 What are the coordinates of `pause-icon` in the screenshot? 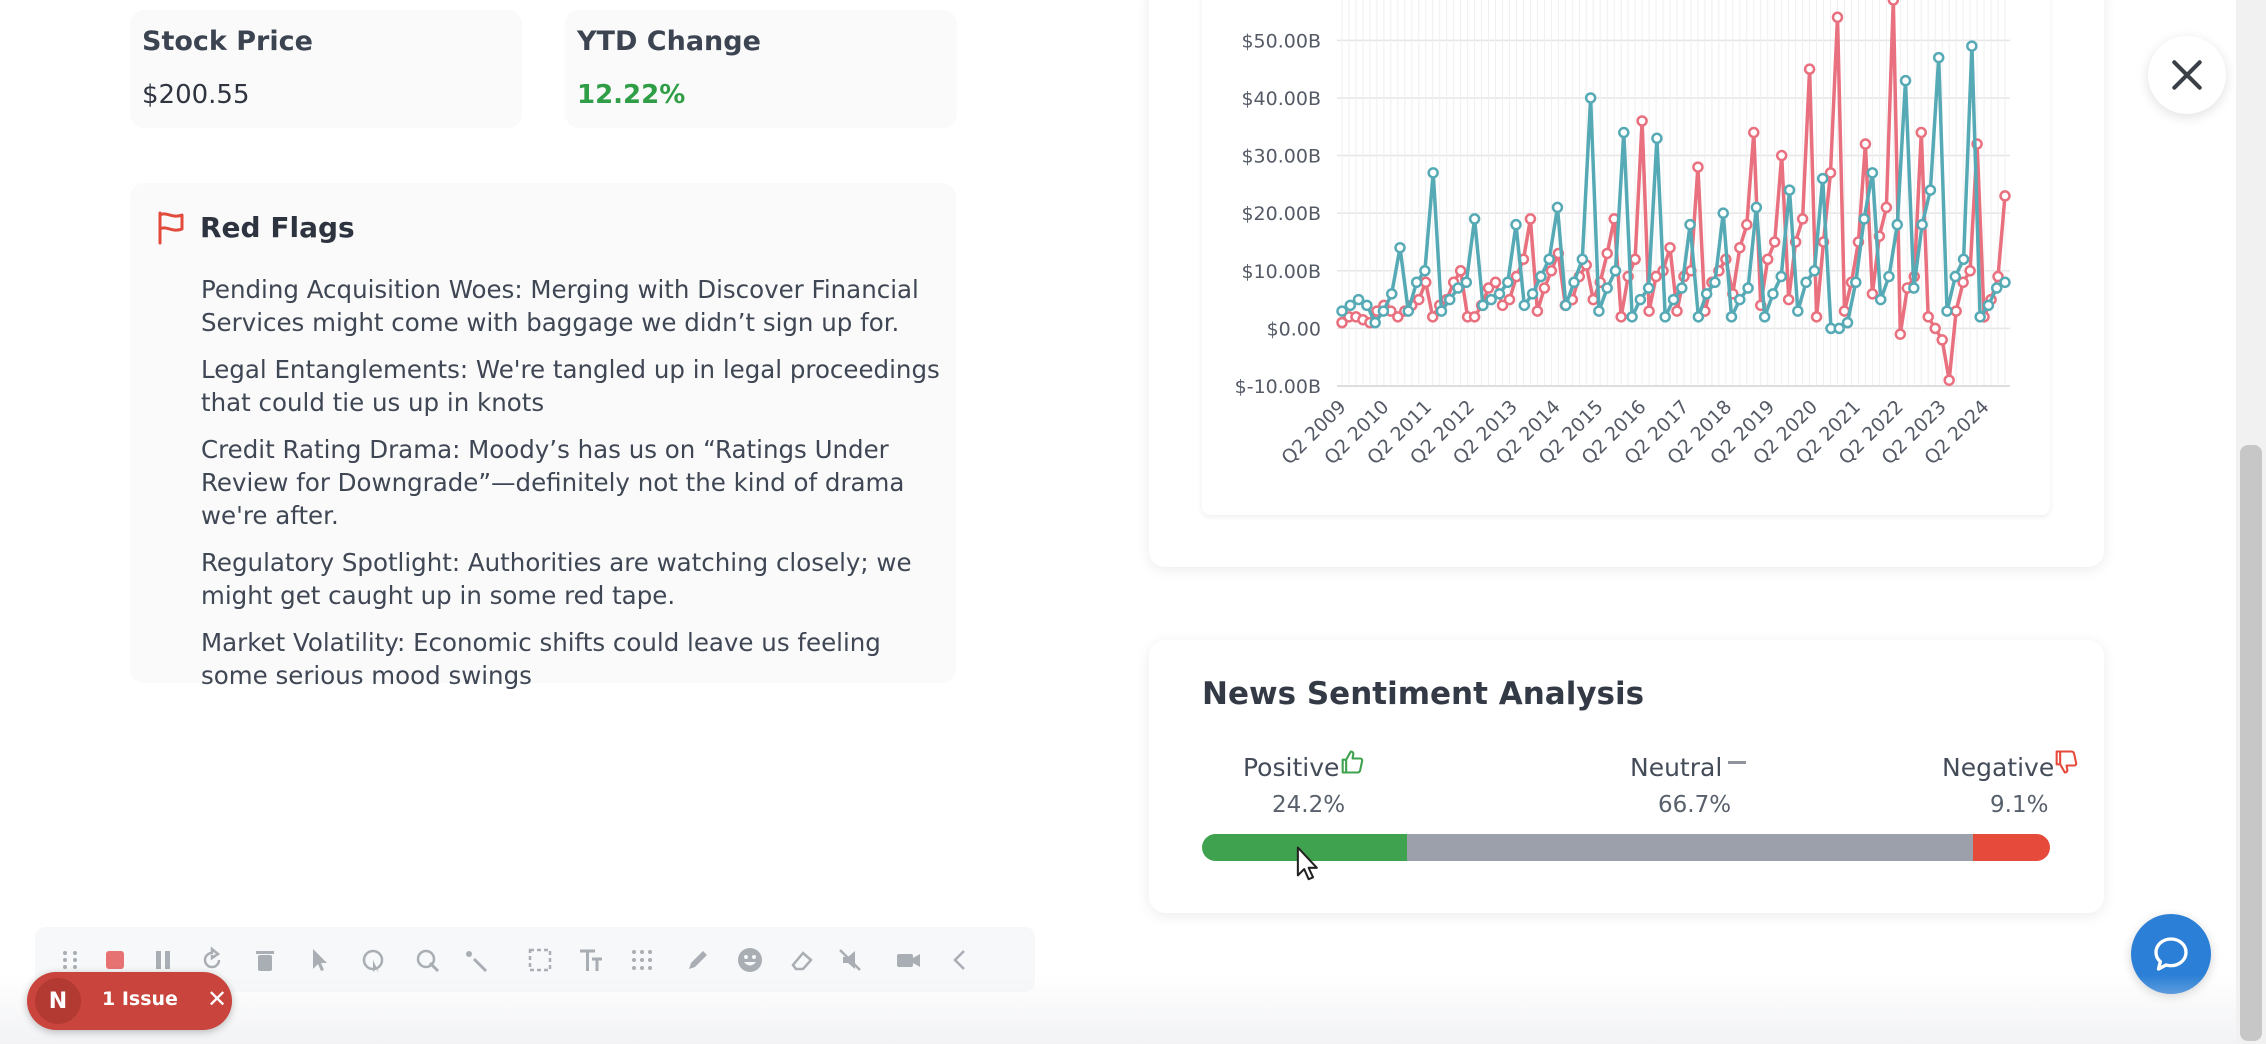 It's located at (163, 960).